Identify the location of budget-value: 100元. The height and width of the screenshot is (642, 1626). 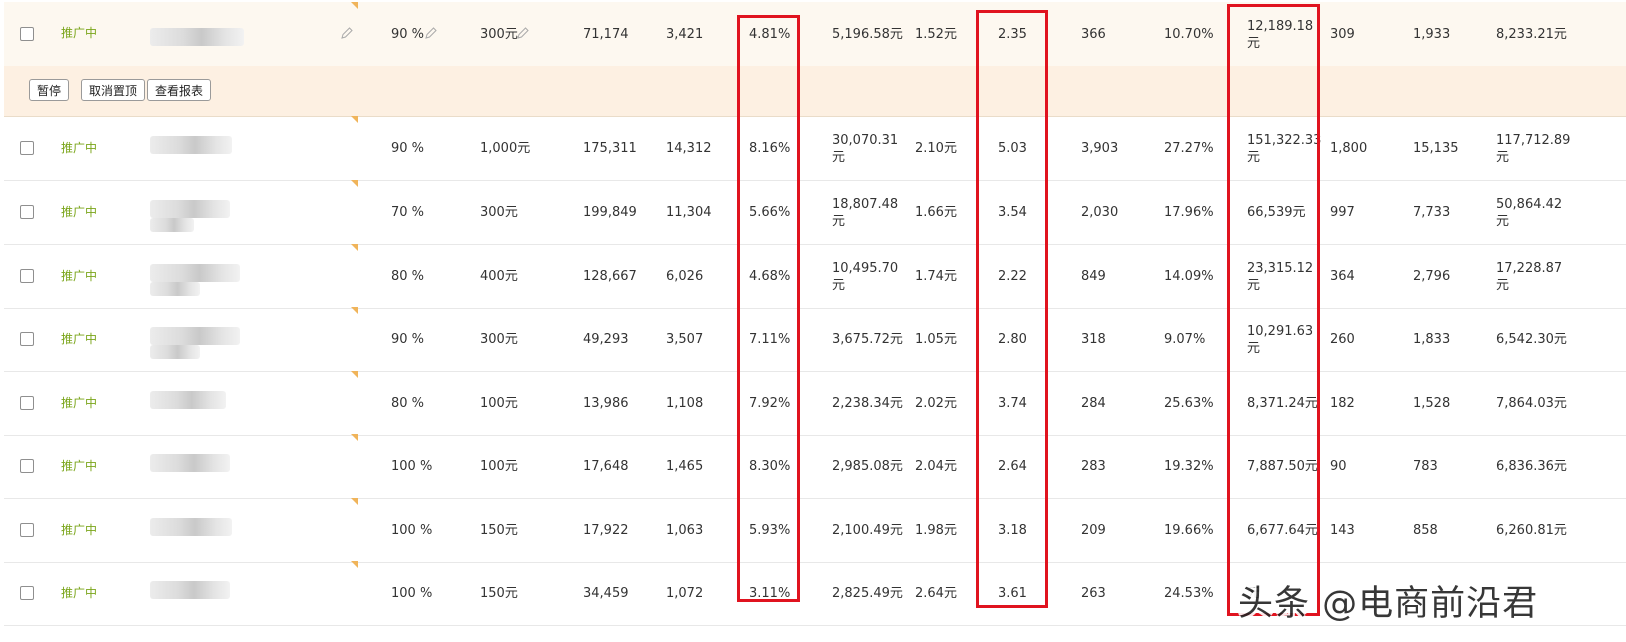
(499, 403).